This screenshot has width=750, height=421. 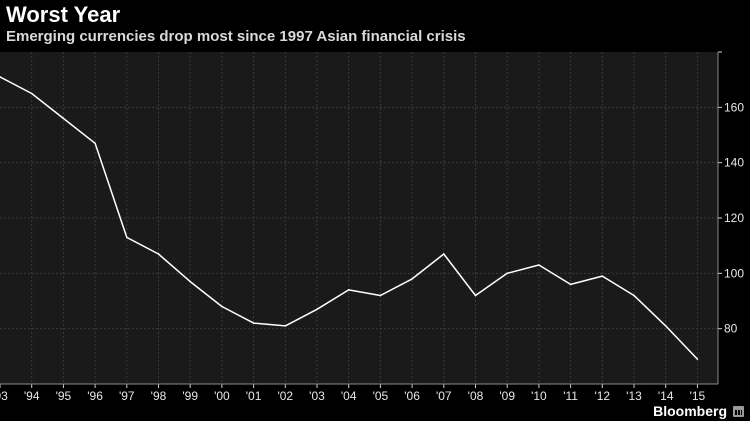 What do you see at coordinates (63, 14) in the screenshot?
I see `chart-title: Worst Year` at bounding box center [63, 14].